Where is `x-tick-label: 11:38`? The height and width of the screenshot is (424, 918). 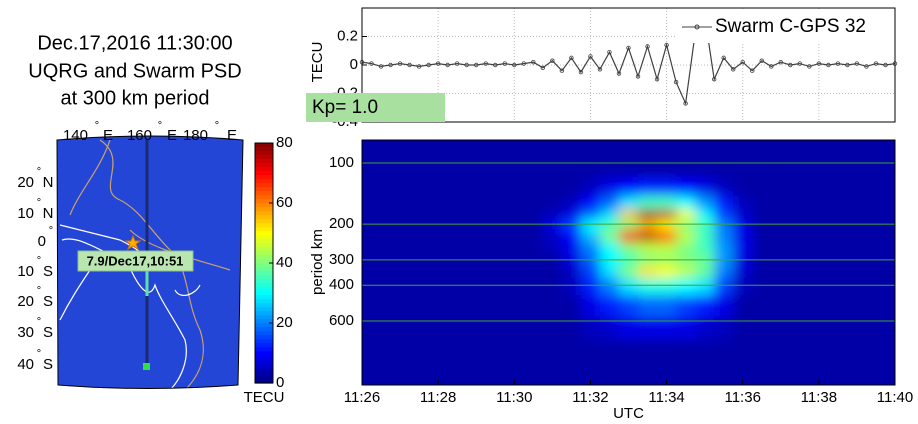 x-tick-label: 11:38 is located at coordinates (819, 397).